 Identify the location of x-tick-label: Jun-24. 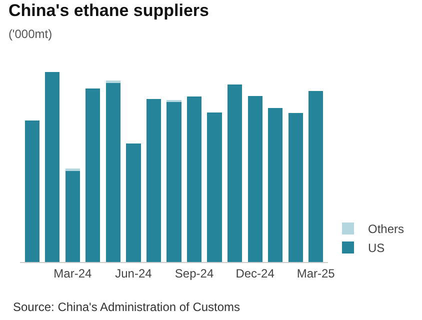
(133, 273).